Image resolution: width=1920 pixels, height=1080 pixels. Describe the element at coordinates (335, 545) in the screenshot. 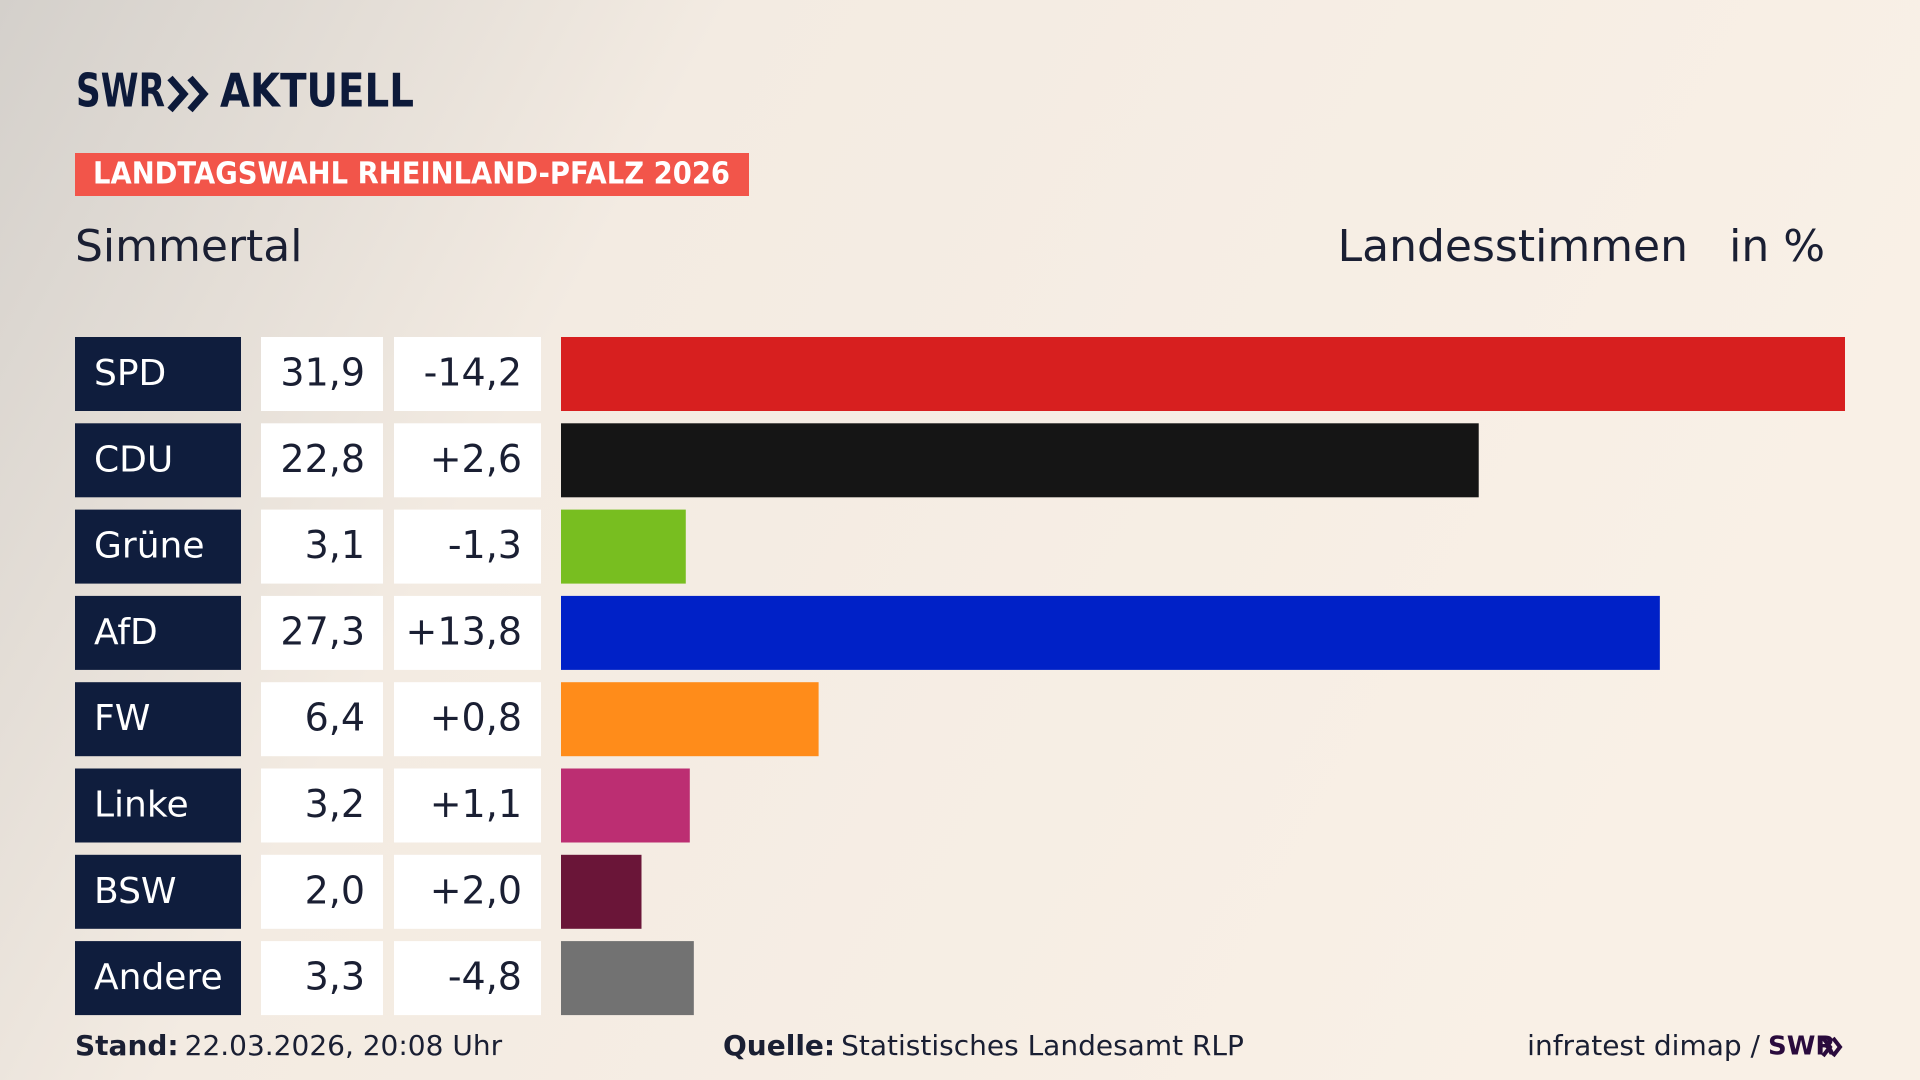

I see `value-label: 3,1` at that location.